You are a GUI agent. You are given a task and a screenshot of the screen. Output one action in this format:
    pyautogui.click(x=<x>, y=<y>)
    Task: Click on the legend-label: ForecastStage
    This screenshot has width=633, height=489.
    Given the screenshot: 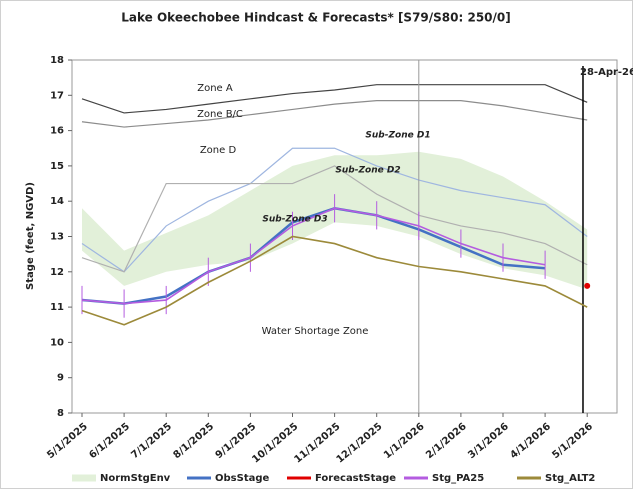 What is the action you would take?
    pyautogui.click(x=355, y=478)
    